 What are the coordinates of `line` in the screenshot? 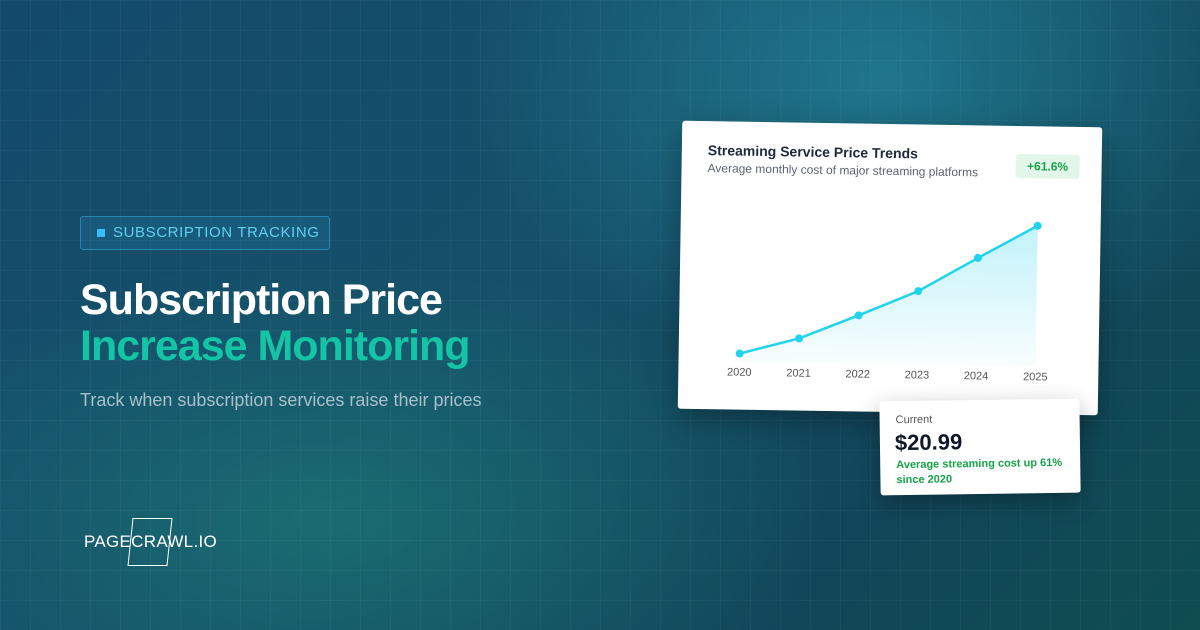 It's located at (889, 289).